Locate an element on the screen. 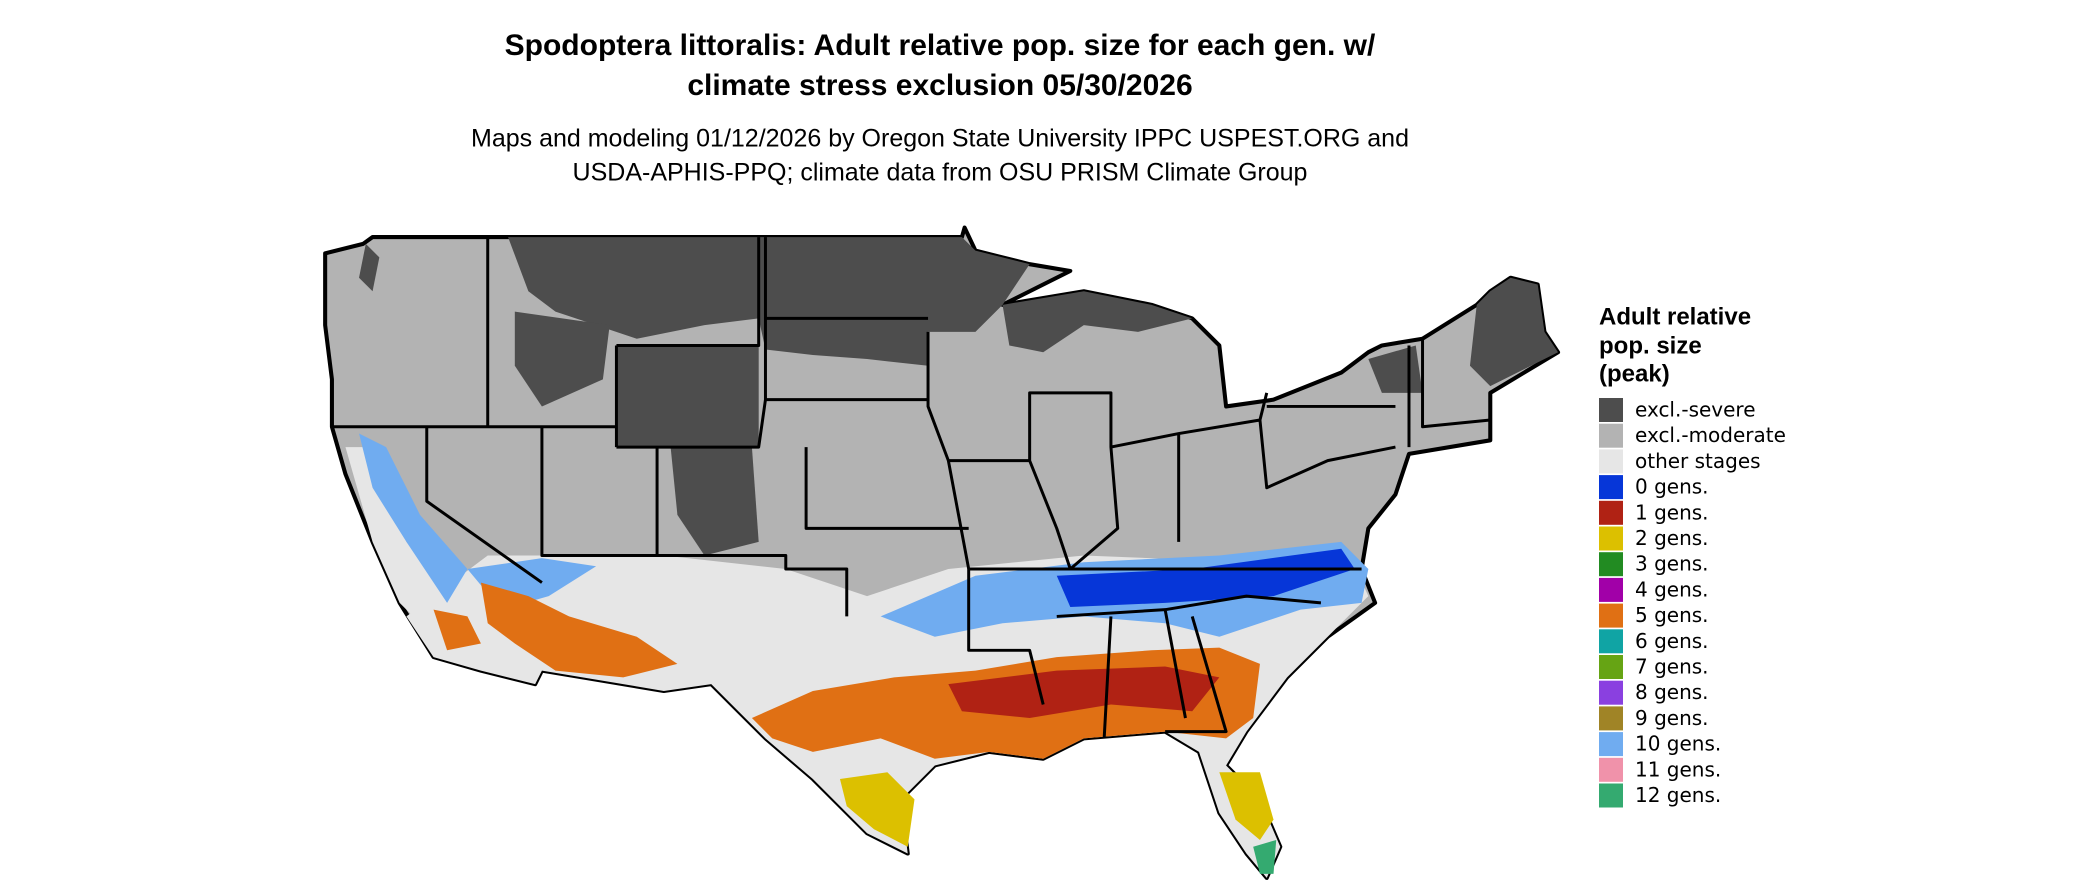 This screenshot has width=2100, height=892. legend-label: other stages is located at coordinates (1698, 461).